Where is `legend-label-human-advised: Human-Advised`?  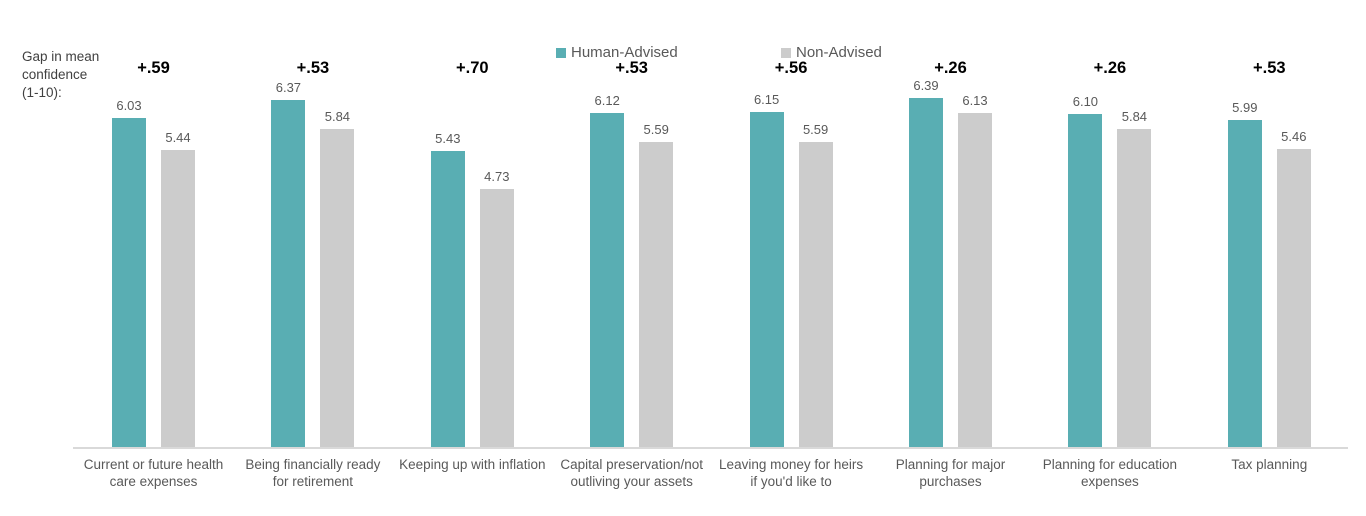
legend-label-human-advised: Human-Advised is located at coordinates (624, 52).